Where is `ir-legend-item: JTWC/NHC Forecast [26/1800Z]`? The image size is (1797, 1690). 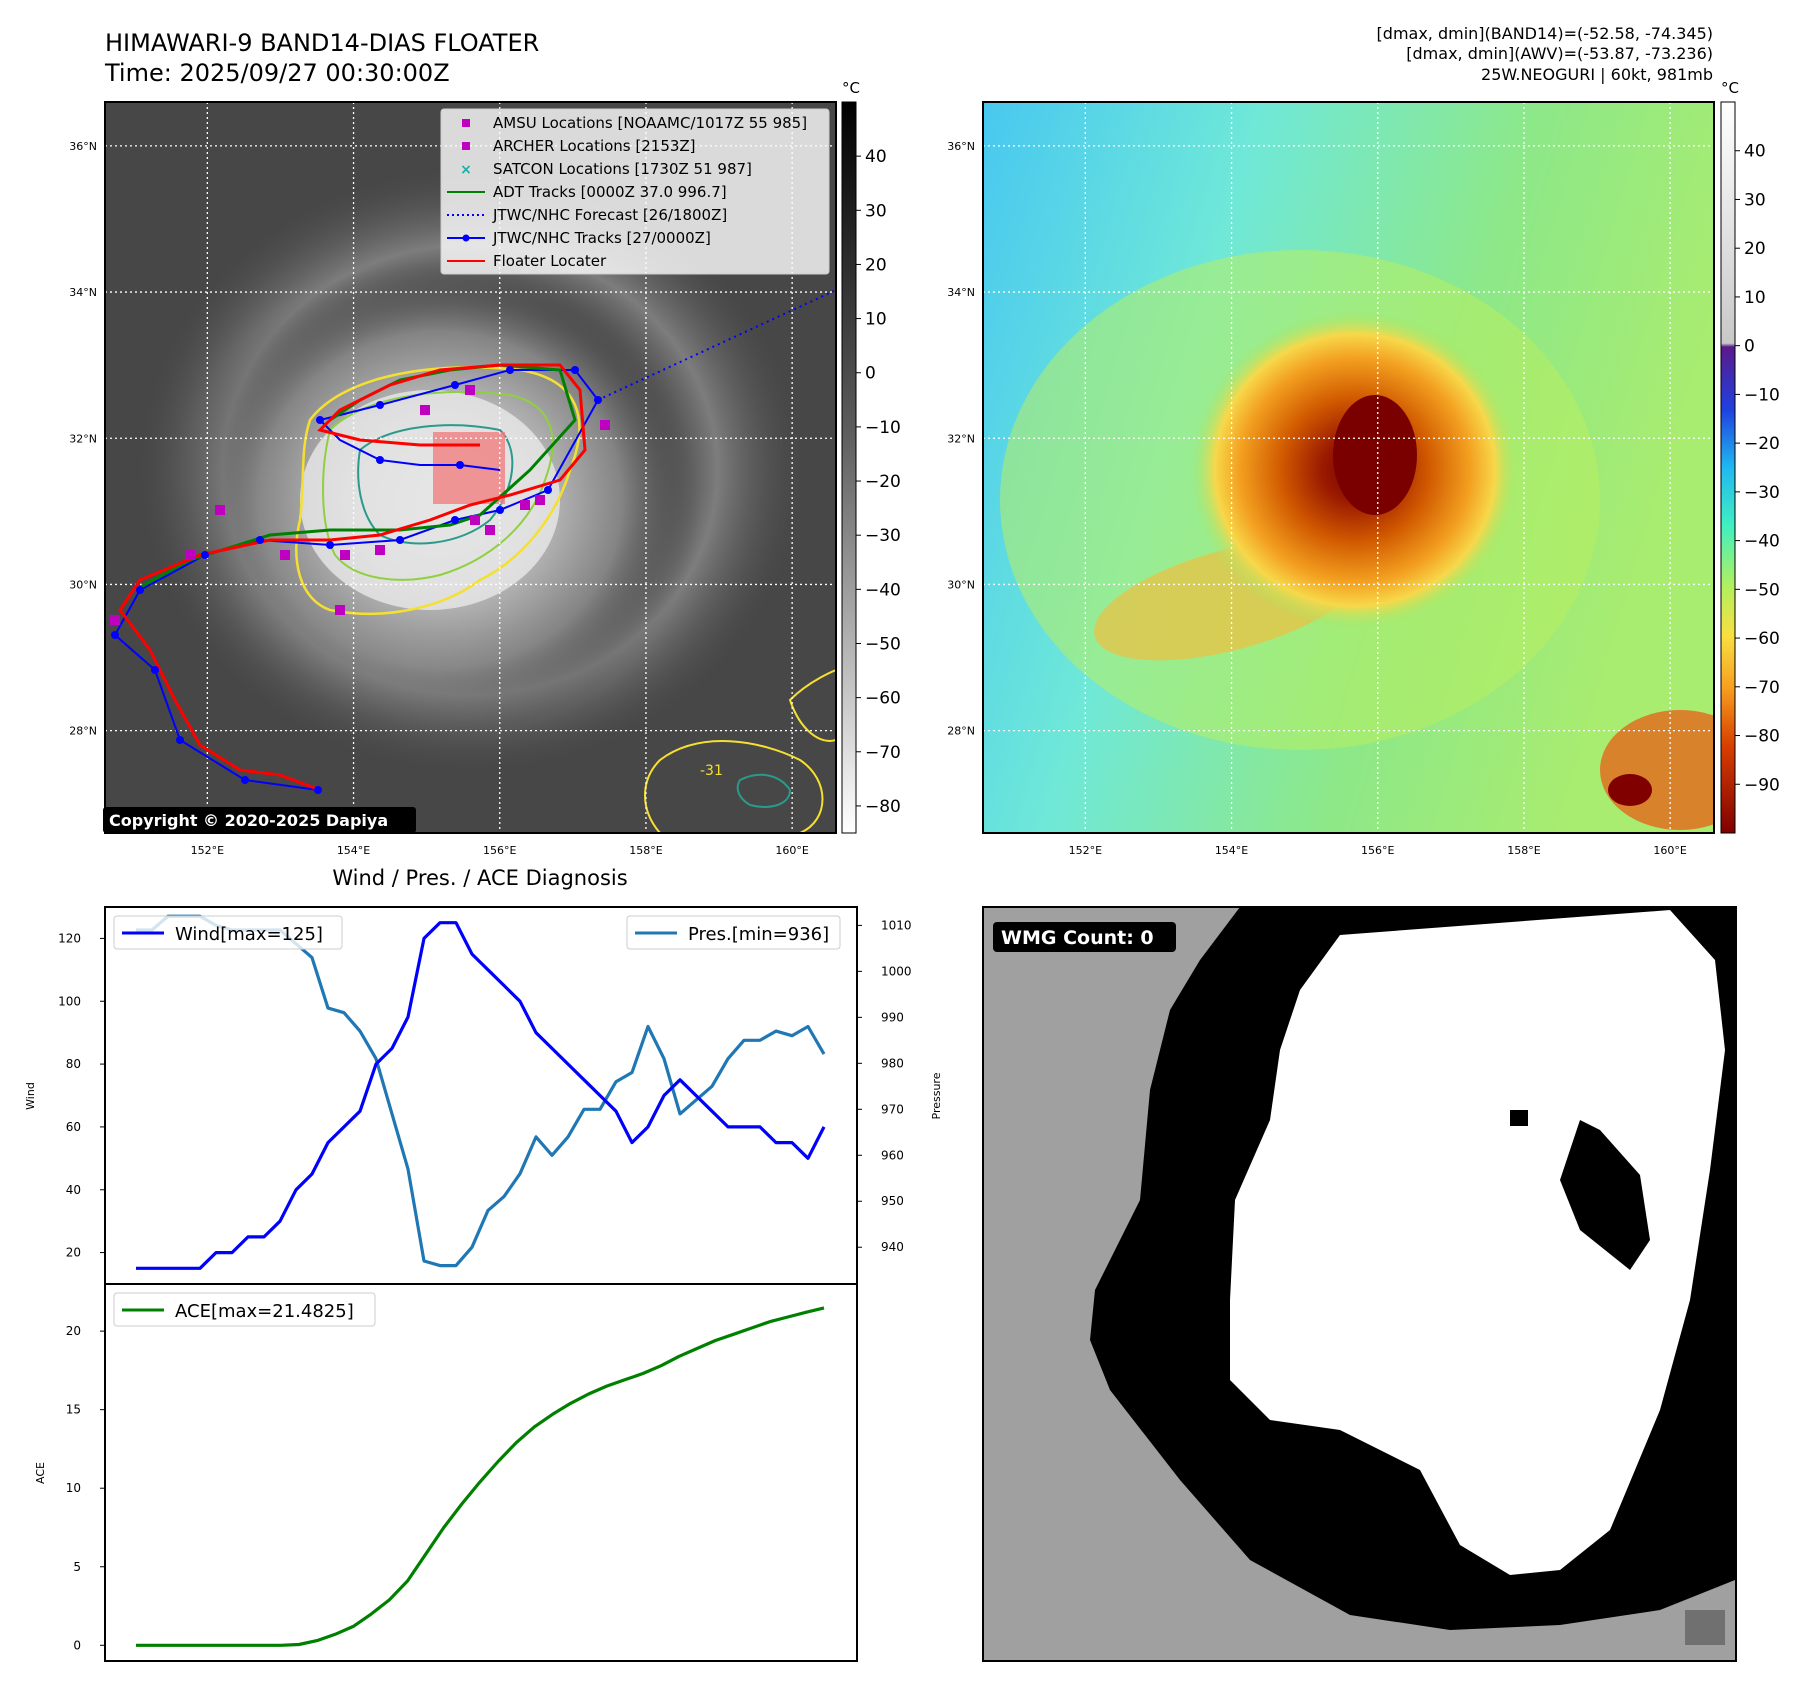 ir-legend-item: JTWC/NHC Forecast [26/1800Z] is located at coordinates (587, 215).